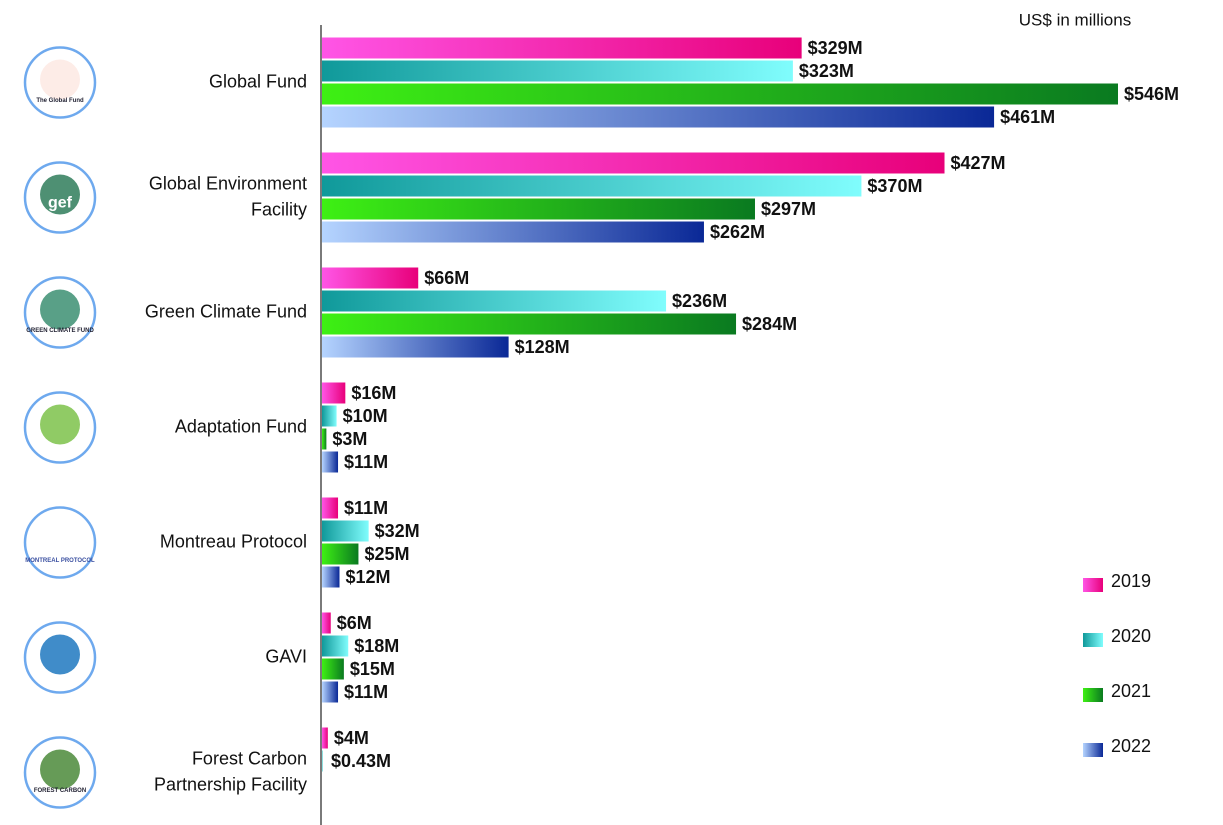 The width and height of the screenshot is (1223, 825). What do you see at coordinates (361, 761) in the screenshot?
I see `value-label: $0.43M` at bounding box center [361, 761].